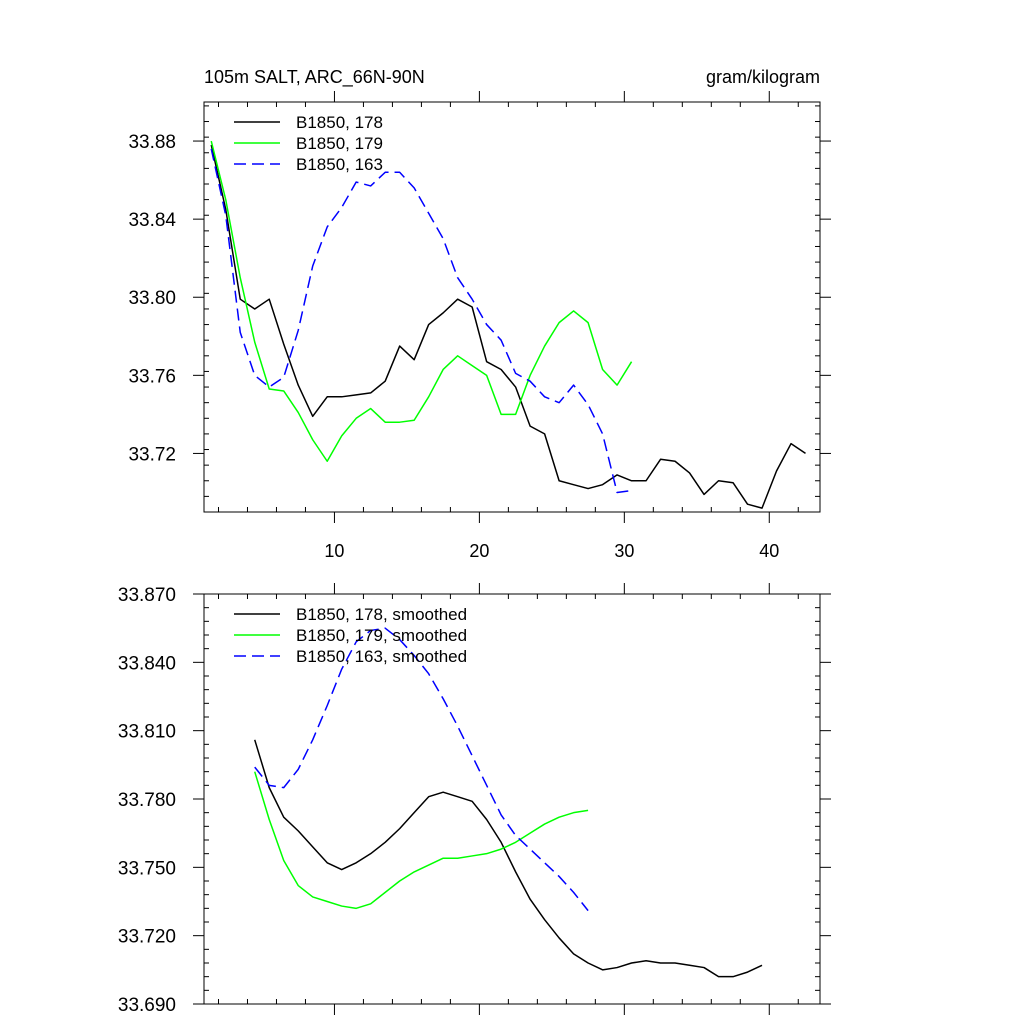 The height and width of the screenshot is (1024, 1024). I want to click on y-tick-label: 33.780, so click(147, 800).